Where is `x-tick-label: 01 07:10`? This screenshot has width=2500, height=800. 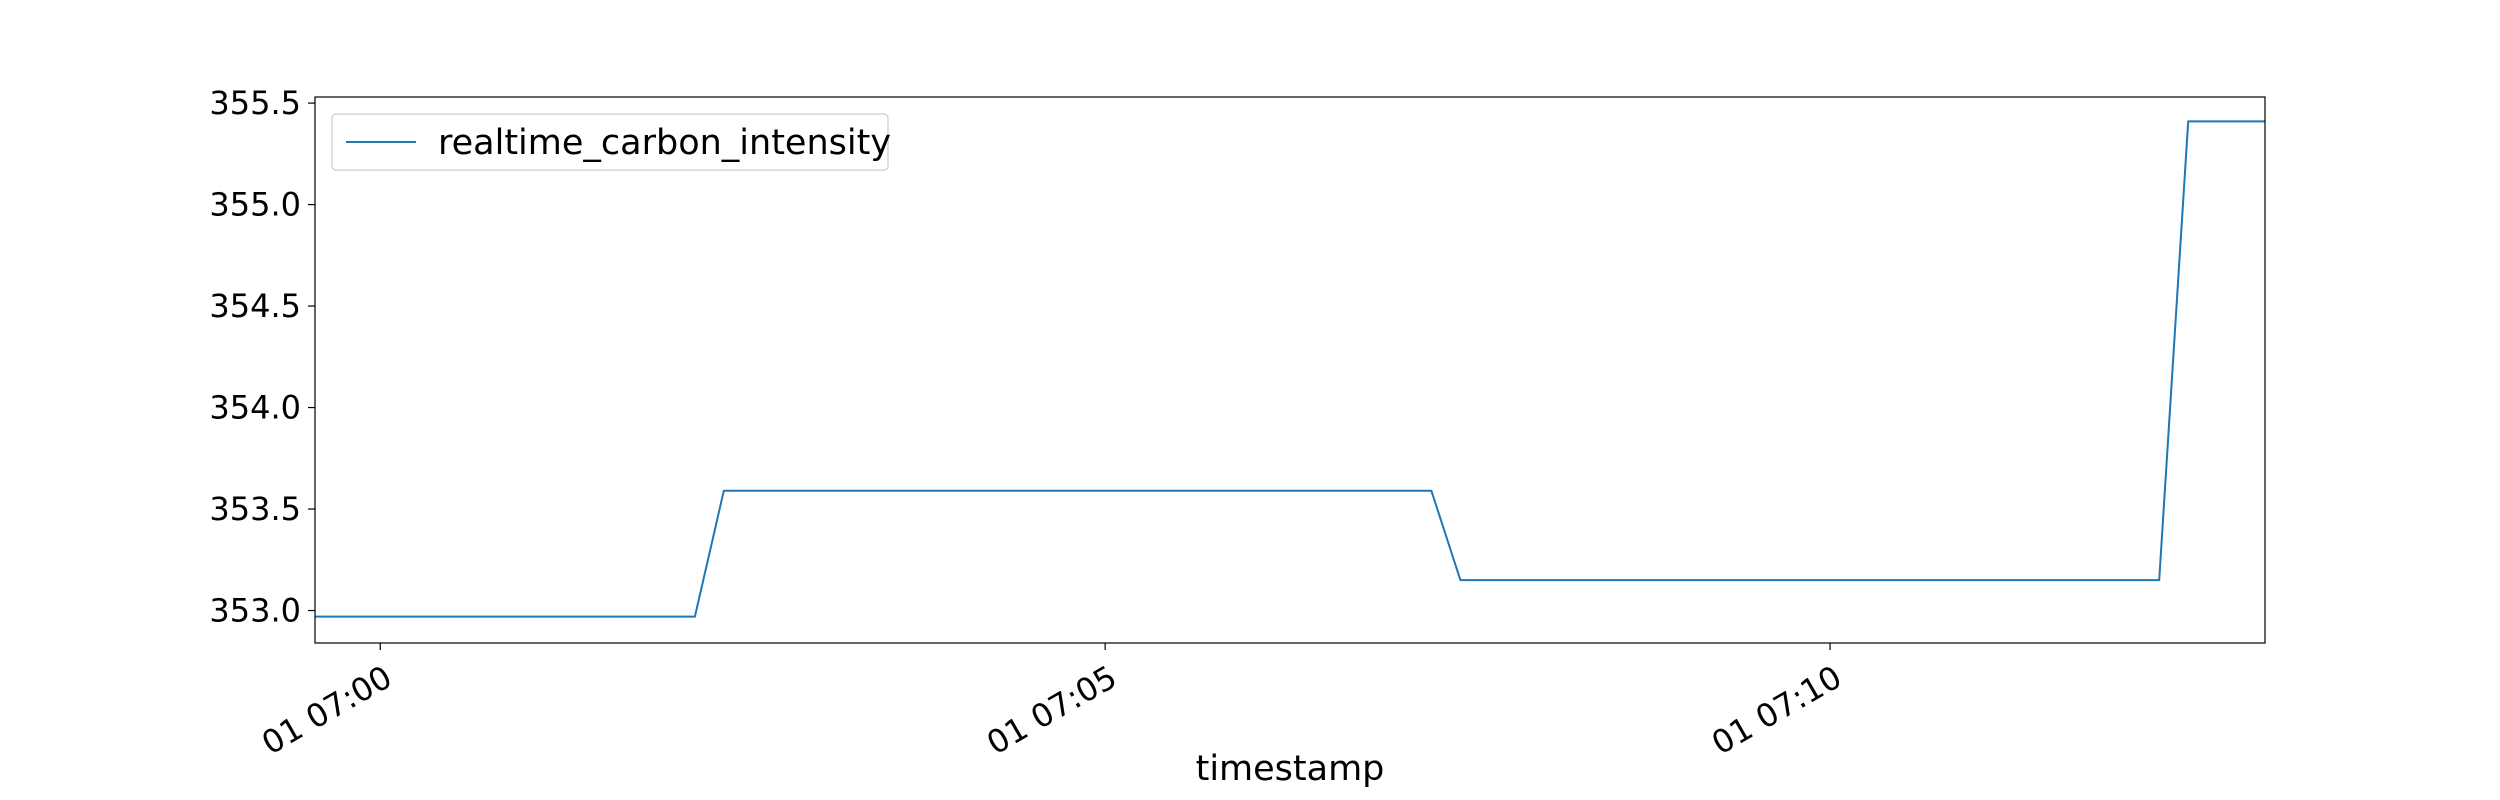
x-tick-label: 01 07:10 is located at coordinates (1776, 710).